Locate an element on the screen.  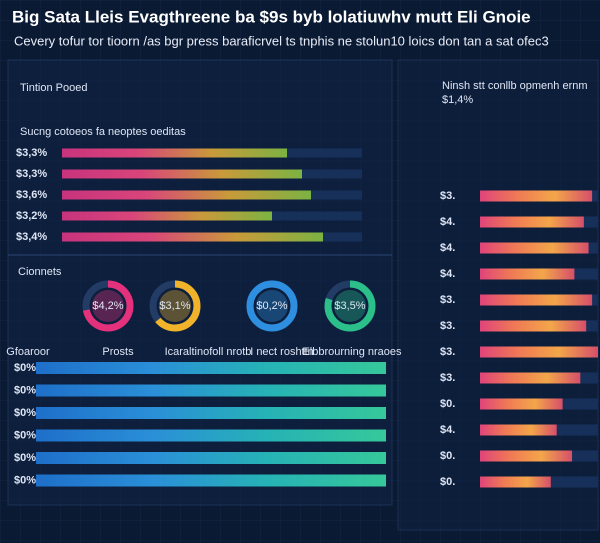
donut-value: $3,1% is located at coordinates (174, 306).